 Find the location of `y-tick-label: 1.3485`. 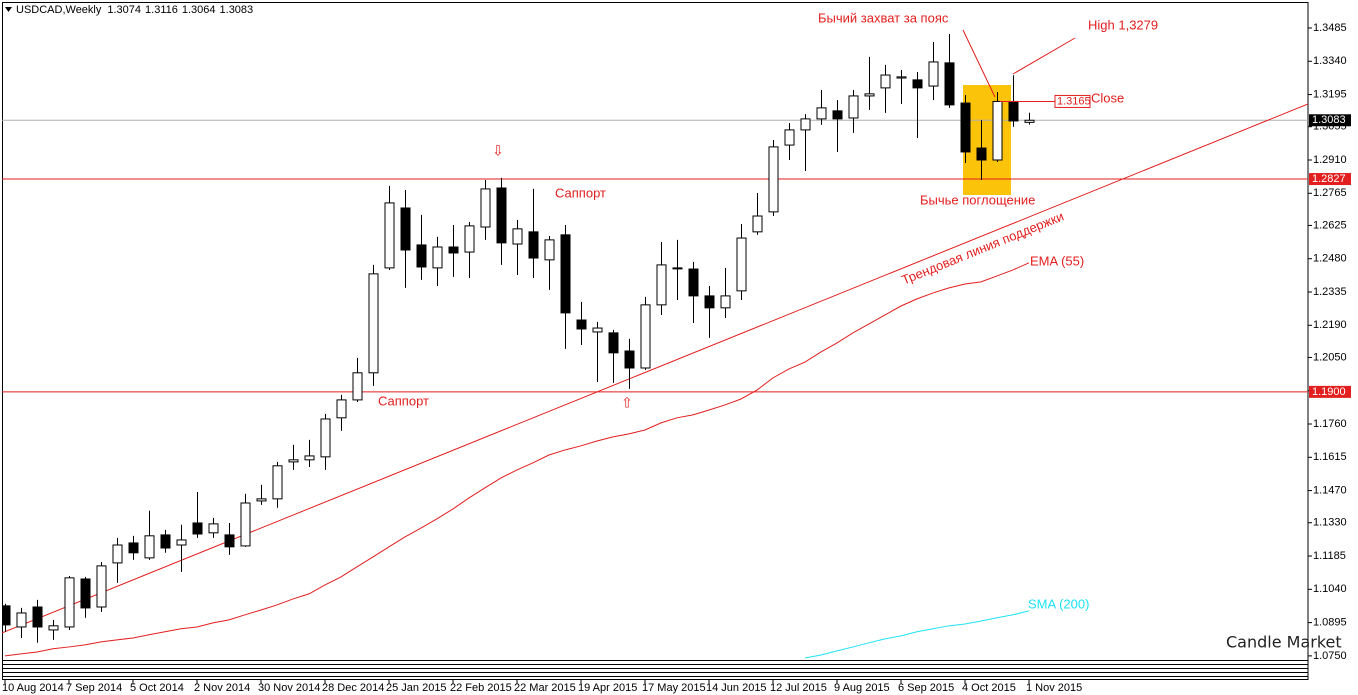

y-tick-label: 1.3485 is located at coordinates (1330, 28).